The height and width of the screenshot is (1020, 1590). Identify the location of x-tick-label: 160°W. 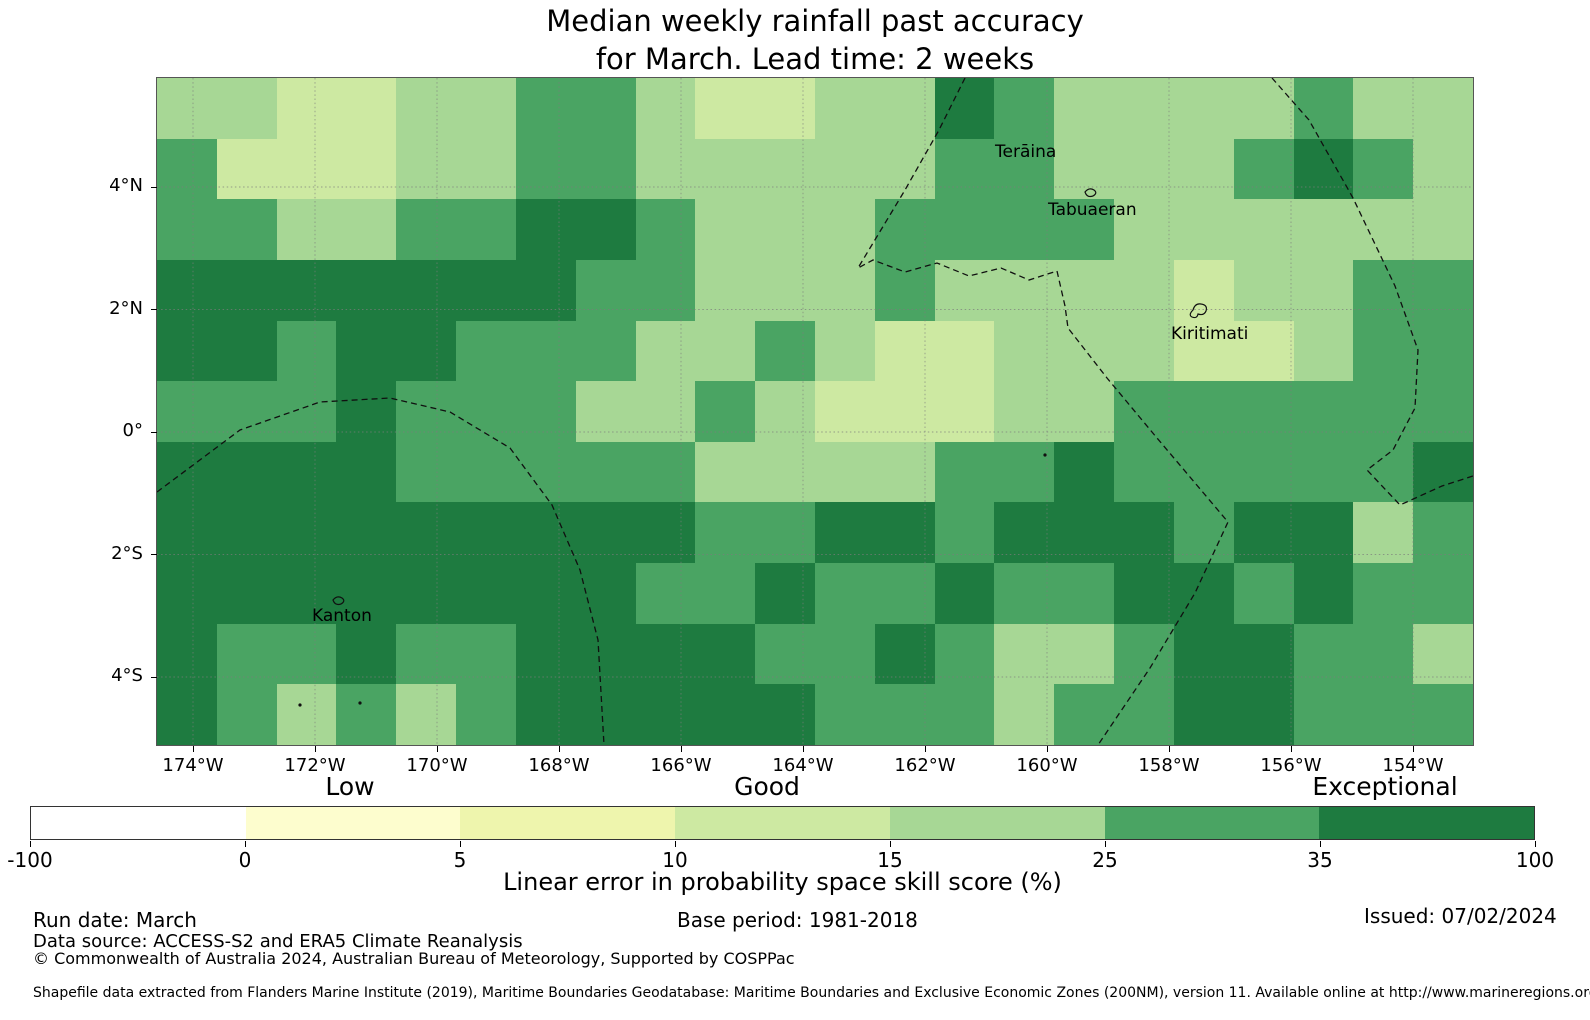
(1047, 765).